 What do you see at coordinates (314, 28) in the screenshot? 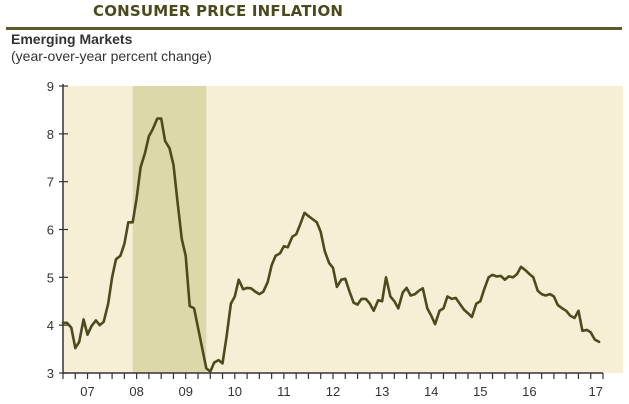
I see `header-rule` at bounding box center [314, 28].